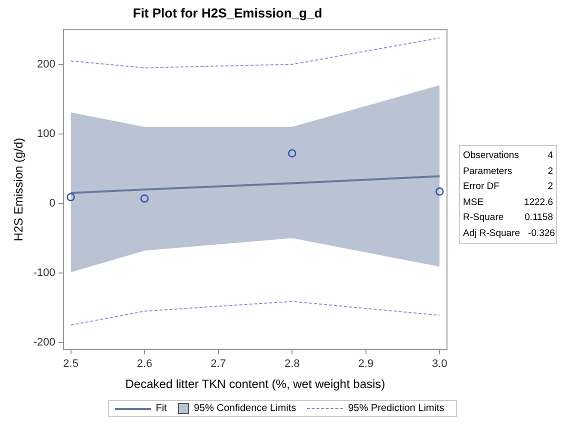  I want to click on legend-label: 95% Prediction Limits, so click(396, 408).